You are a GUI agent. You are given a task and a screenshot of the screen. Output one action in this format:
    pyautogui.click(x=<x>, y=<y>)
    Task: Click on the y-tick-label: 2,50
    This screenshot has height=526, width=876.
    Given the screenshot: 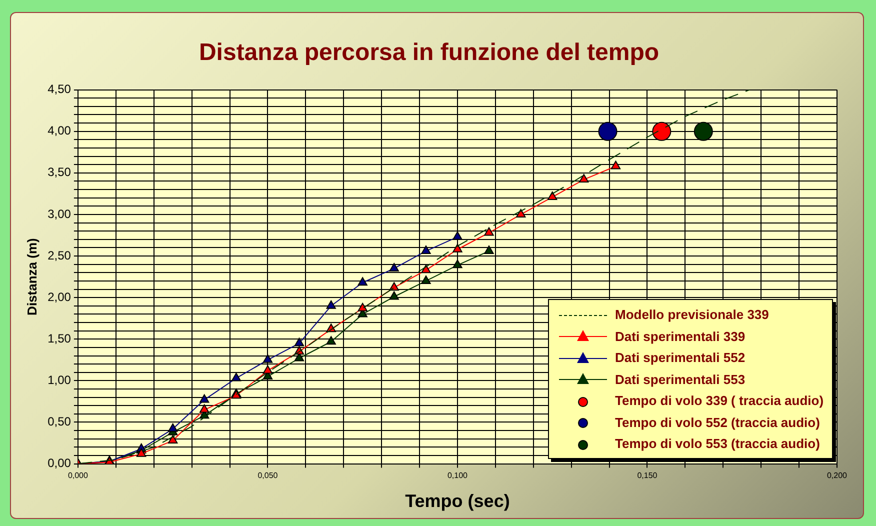 What is the action you would take?
    pyautogui.click(x=60, y=255)
    